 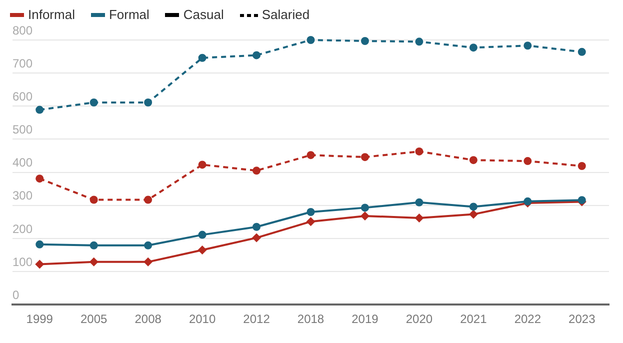 I want to click on x-tick-label: 2021, so click(x=474, y=319).